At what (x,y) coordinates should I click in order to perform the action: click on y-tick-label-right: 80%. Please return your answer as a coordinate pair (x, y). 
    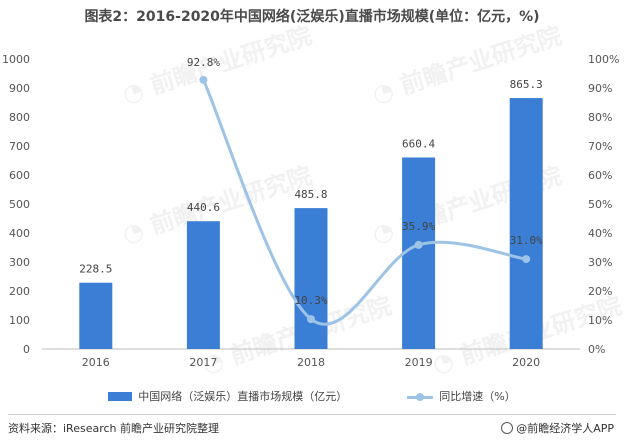
    Looking at the image, I should click on (600, 117).